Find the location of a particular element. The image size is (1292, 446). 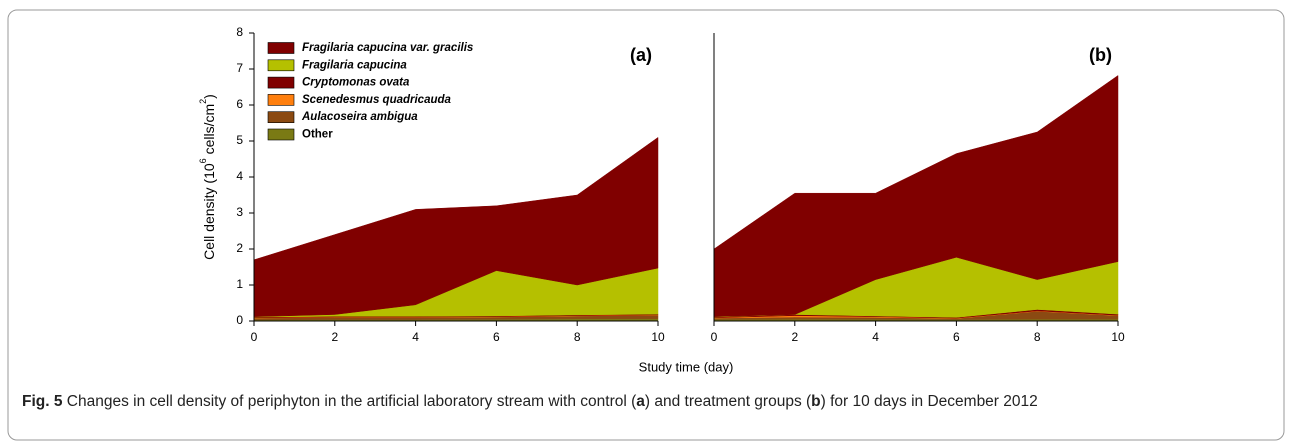

y-label-sup: 6 is located at coordinates (203, 160).